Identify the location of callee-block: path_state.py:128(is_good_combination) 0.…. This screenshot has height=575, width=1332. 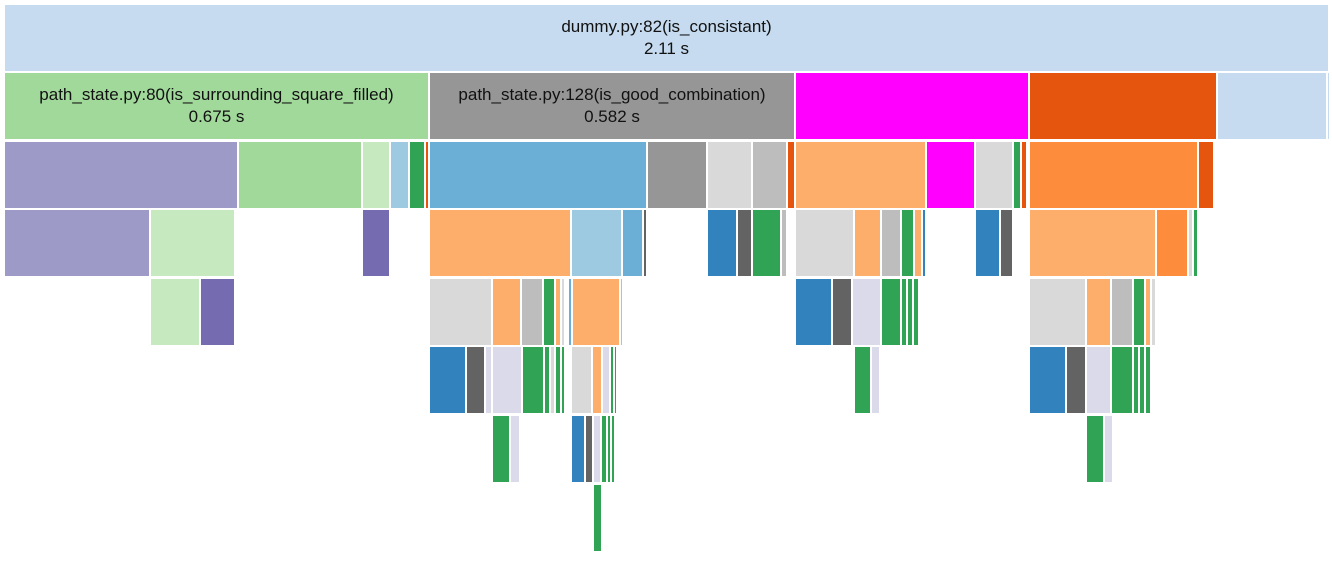
(612, 106).